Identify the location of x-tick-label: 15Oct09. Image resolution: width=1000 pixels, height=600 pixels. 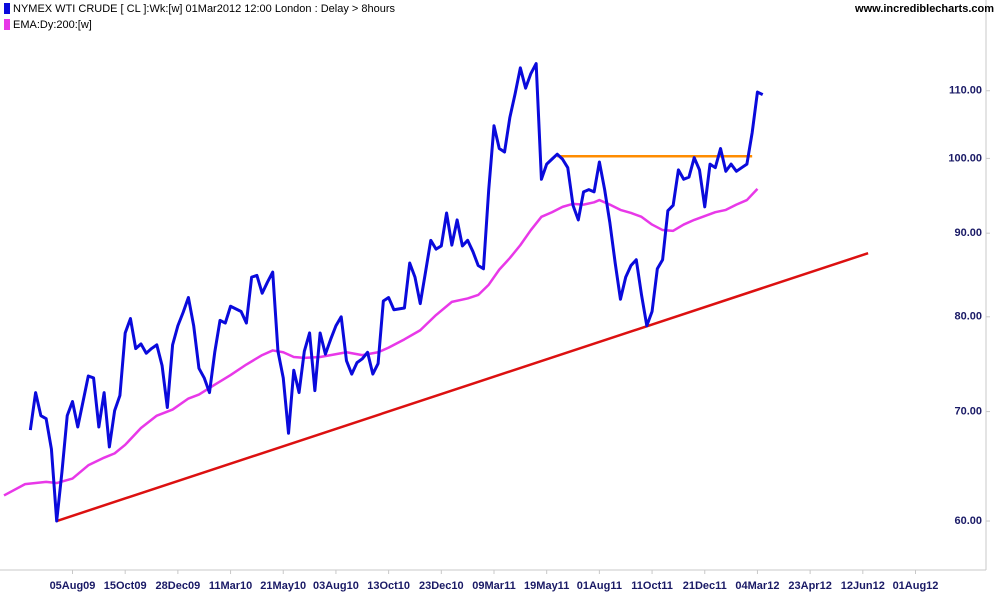
(125, 586).